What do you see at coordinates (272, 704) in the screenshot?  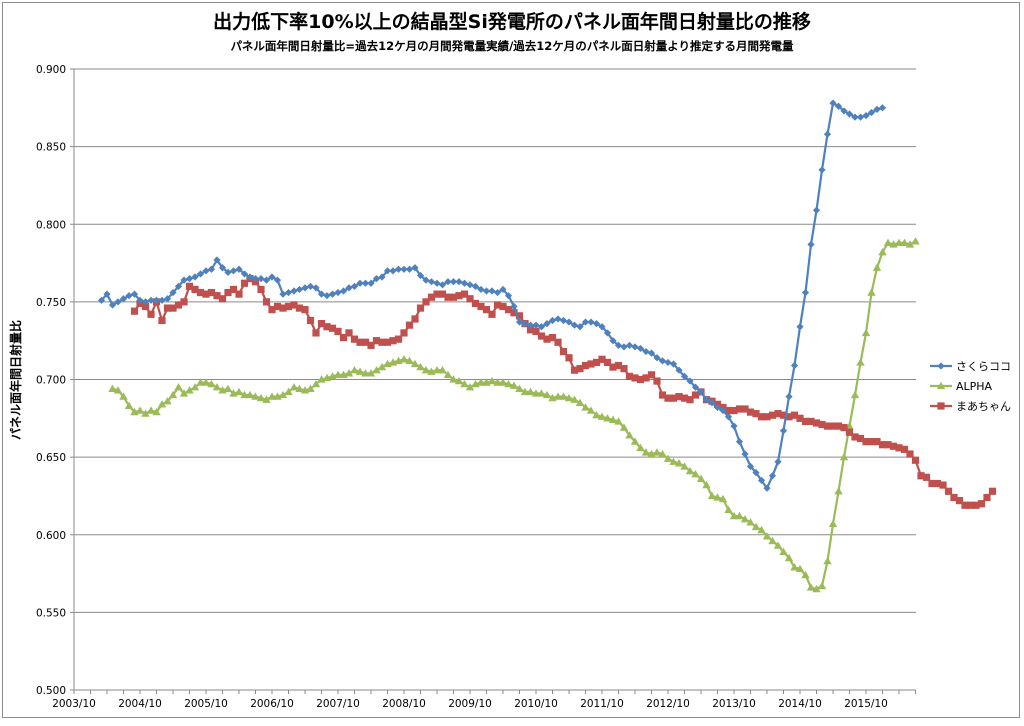 I see `x-tick-label: 2006/10` at bounding box center [272, 704].